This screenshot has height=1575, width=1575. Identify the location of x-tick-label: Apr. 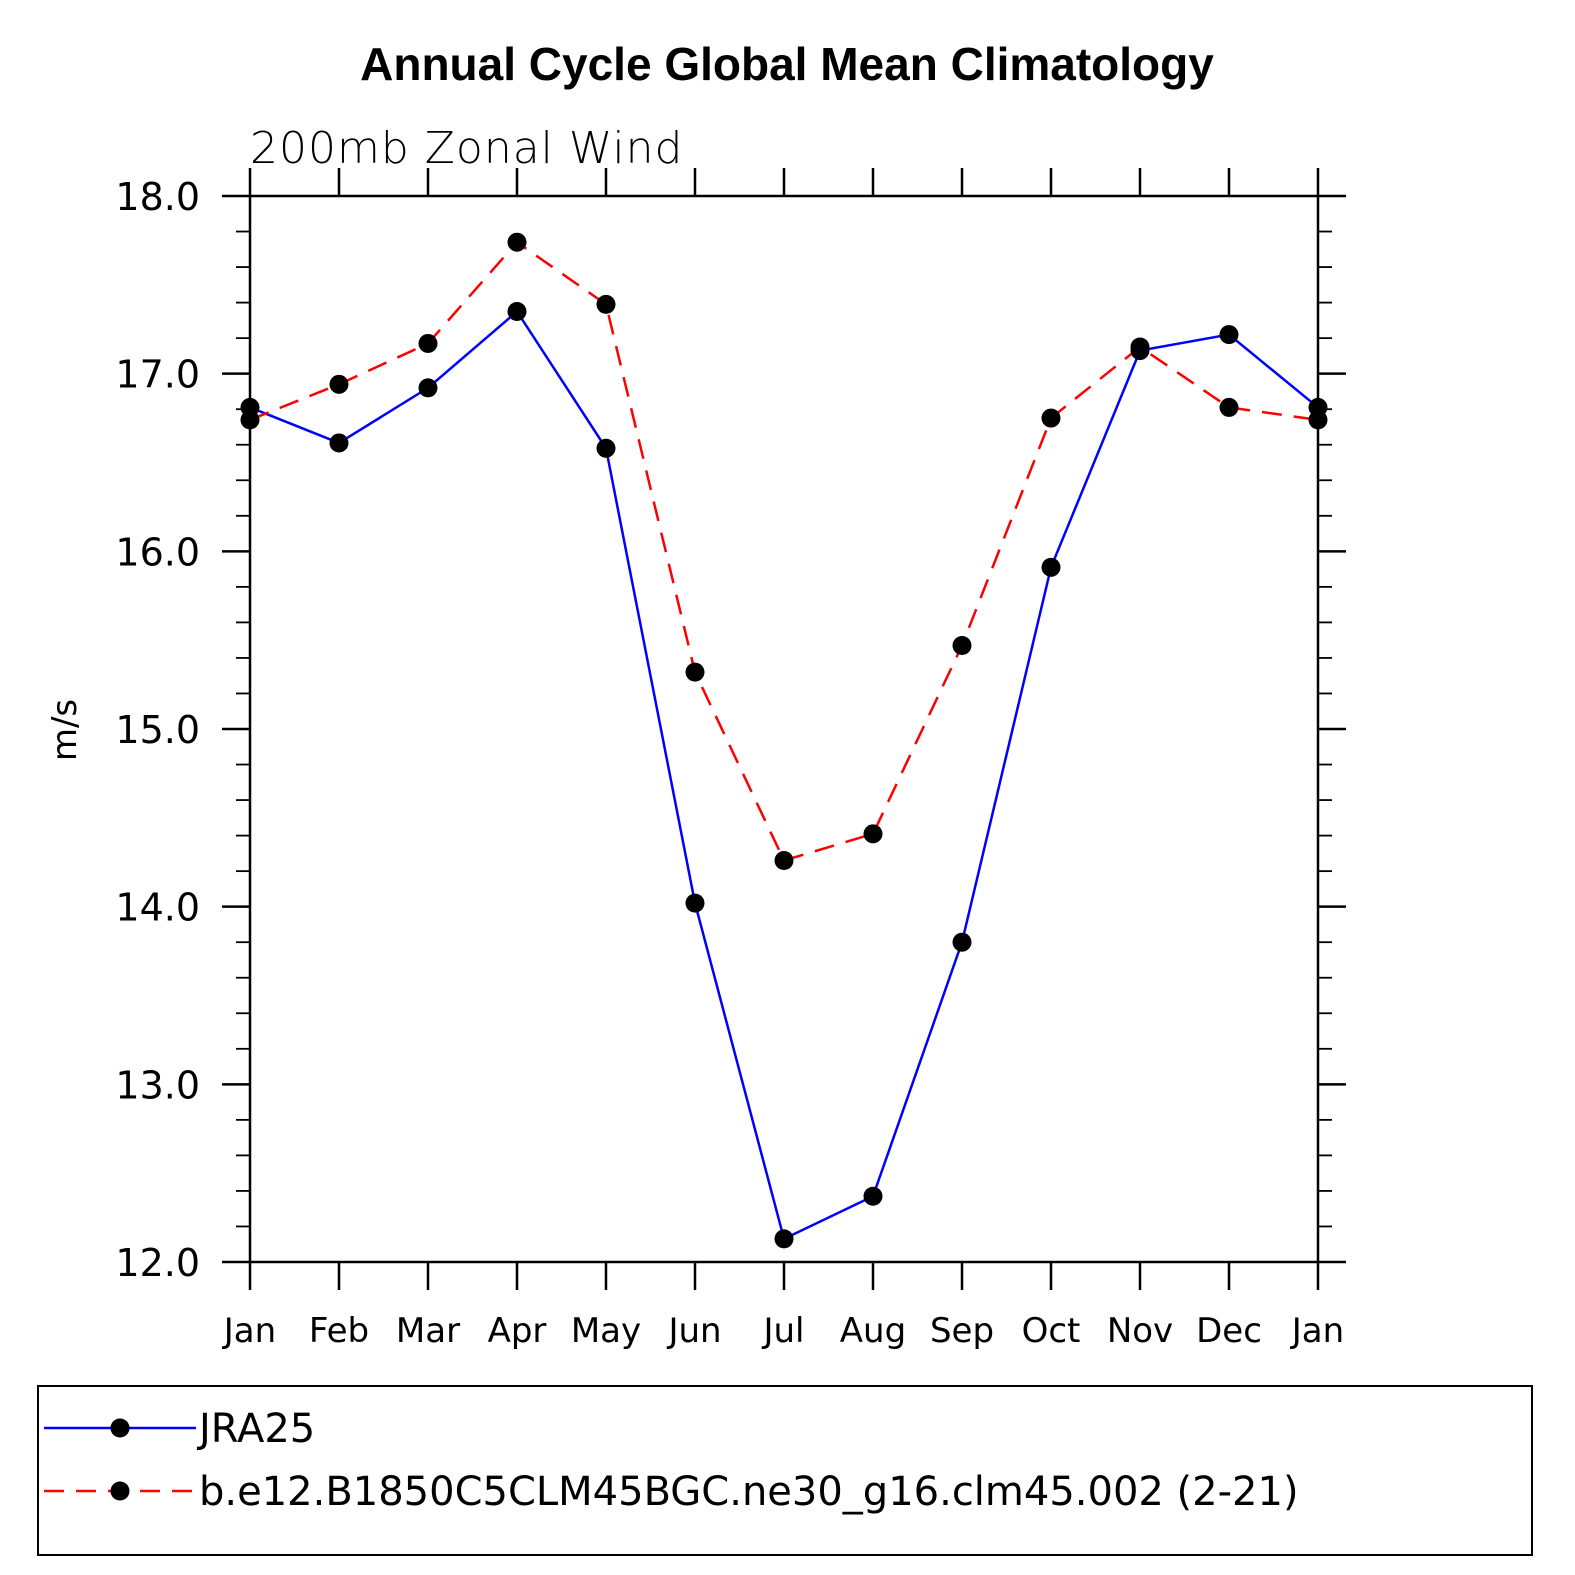
(517, 1331).